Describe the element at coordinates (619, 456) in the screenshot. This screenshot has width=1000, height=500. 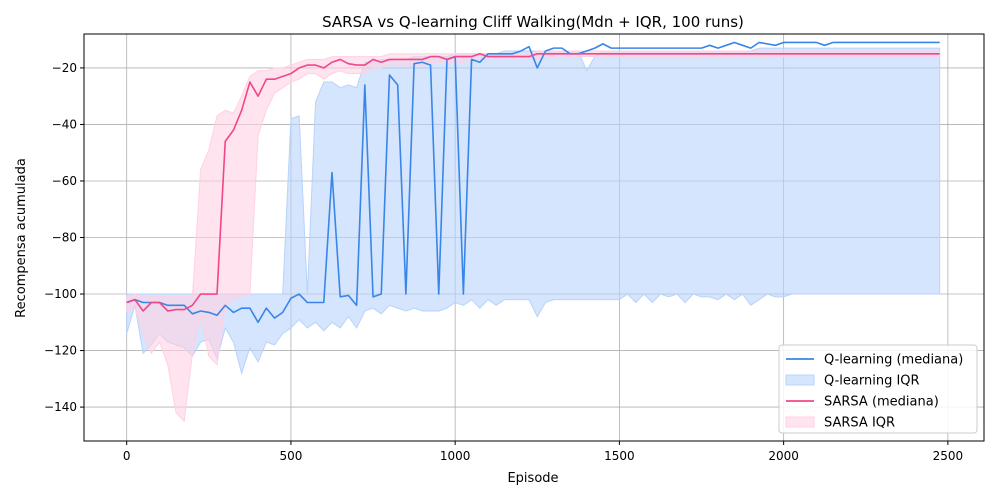
I see `x-tick-label: 1500` at that location.